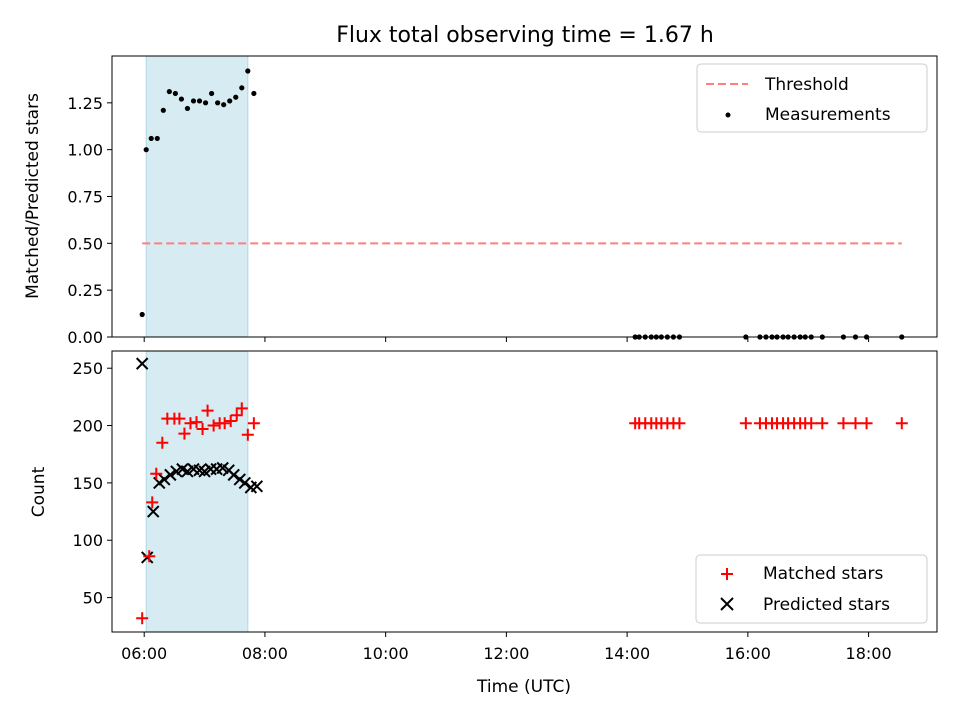 Image resolution: width=960 pixels, height=720 pixels. Describe the element at coordinates (85, 197) in the screenshot. I see `top-y-tick-label: 0.75` at that location.